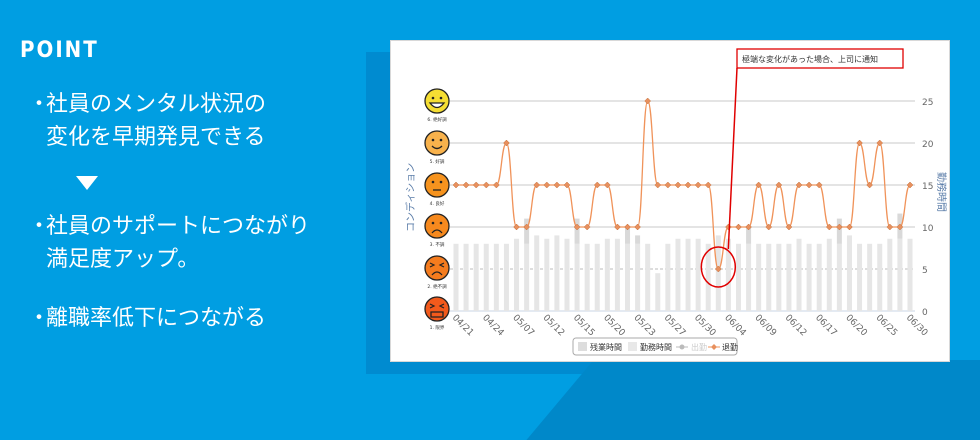  What do you see at coordinates (927, 187) in the screenshot?
I see `y-tick-label: 15` at bounding box center [927, 187].